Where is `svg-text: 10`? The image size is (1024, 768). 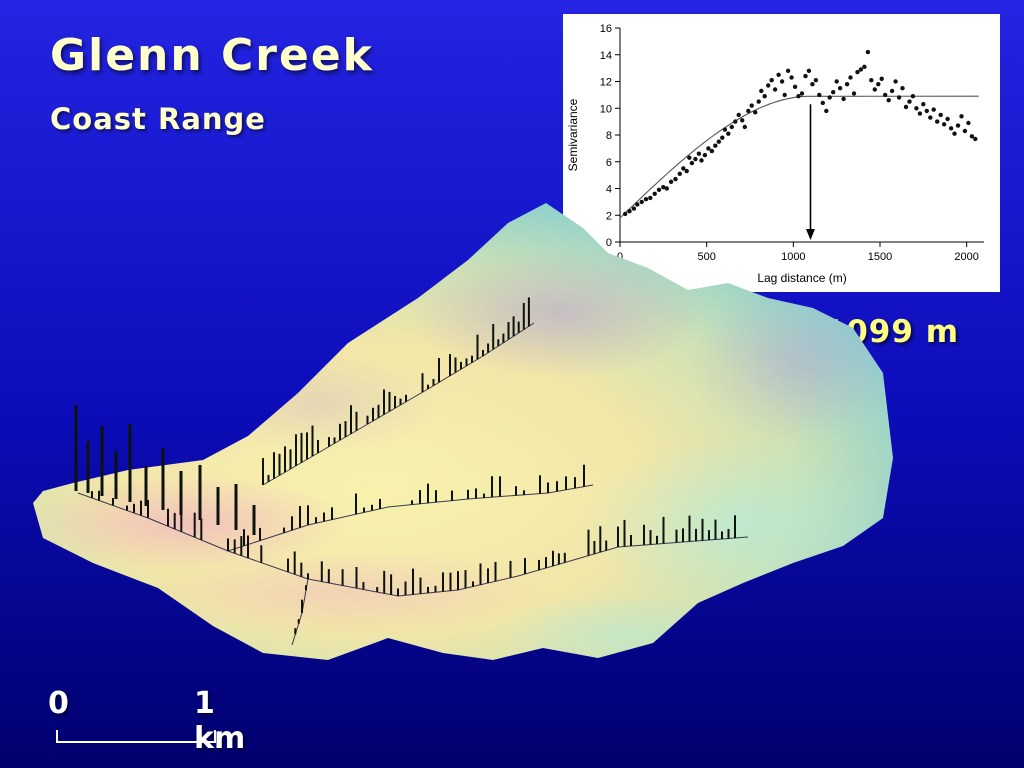
svg-text: 10 is located at coordinates (606, 109).